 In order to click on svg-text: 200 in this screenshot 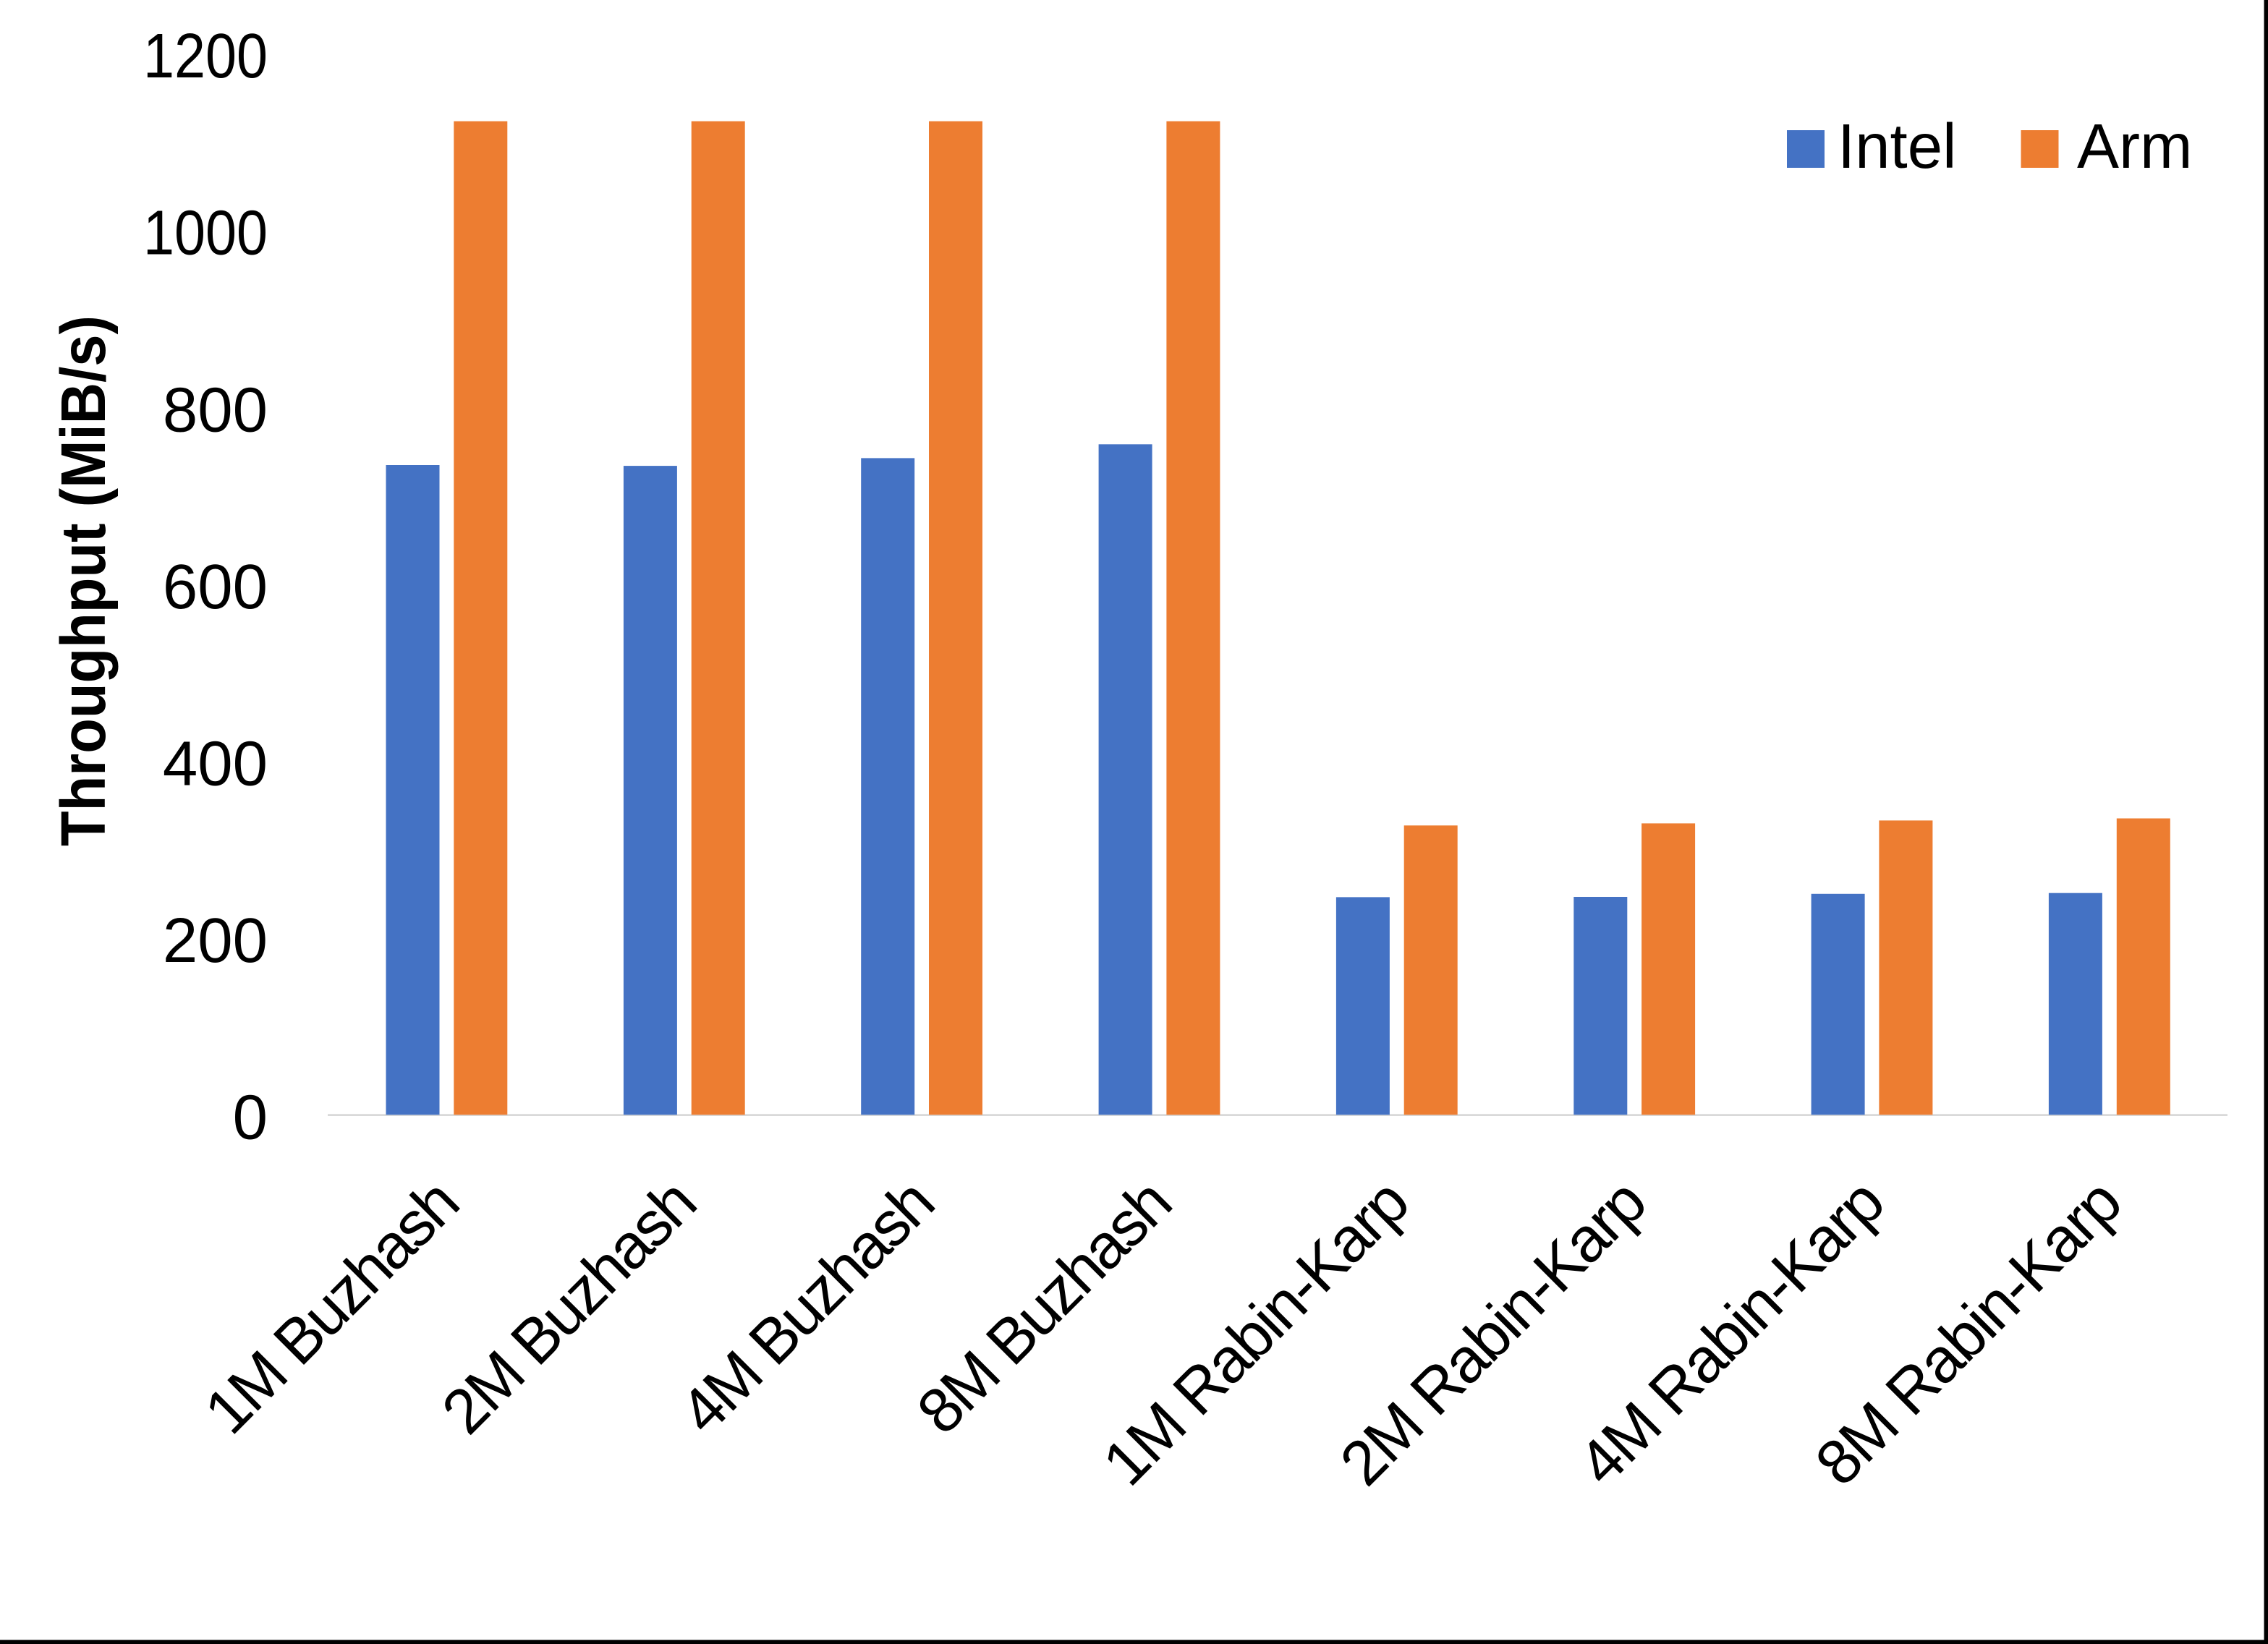, I will do `click(216, 941)`.